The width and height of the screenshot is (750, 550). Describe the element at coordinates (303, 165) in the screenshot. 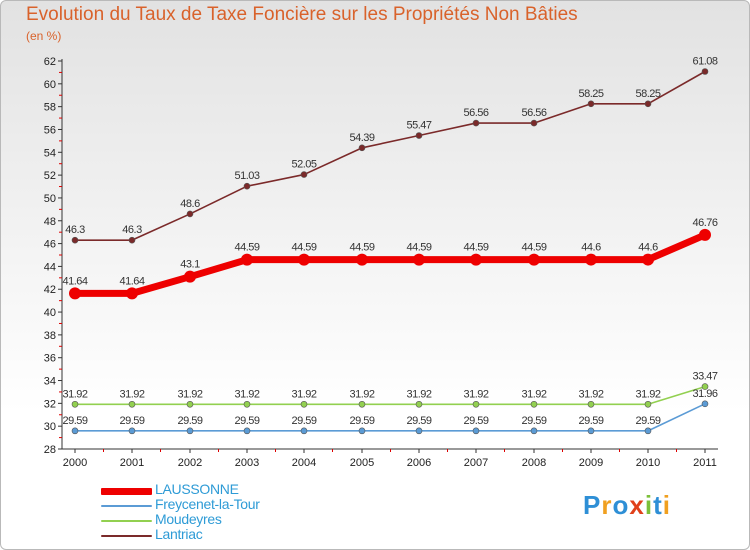

I see `data-label: 52.05` at that location.